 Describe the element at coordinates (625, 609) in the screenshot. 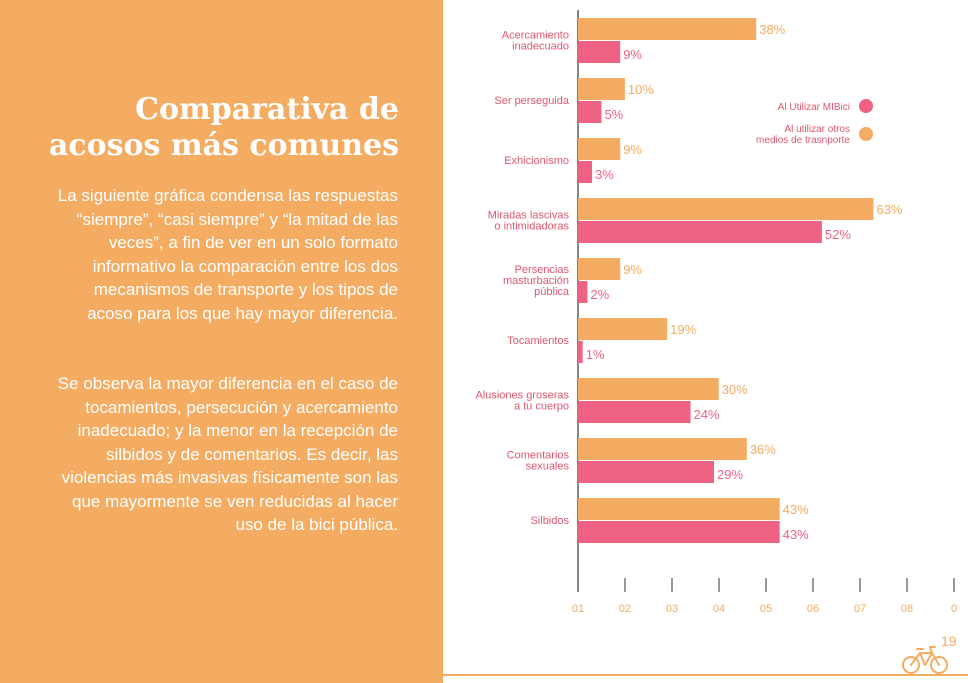

I see `x-tick-label: 02` at that location.